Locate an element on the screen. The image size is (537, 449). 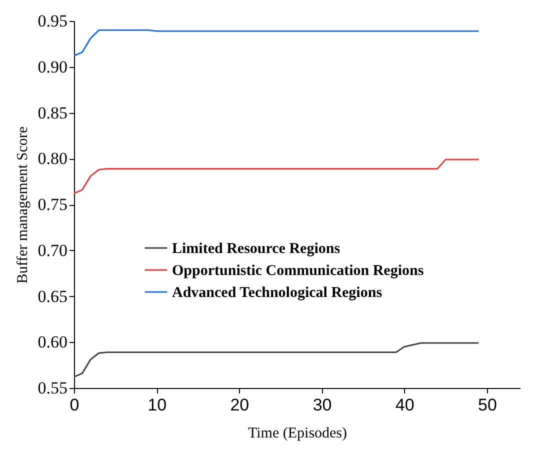
x-tick-label: 20 is located at coordinates (240, 405).